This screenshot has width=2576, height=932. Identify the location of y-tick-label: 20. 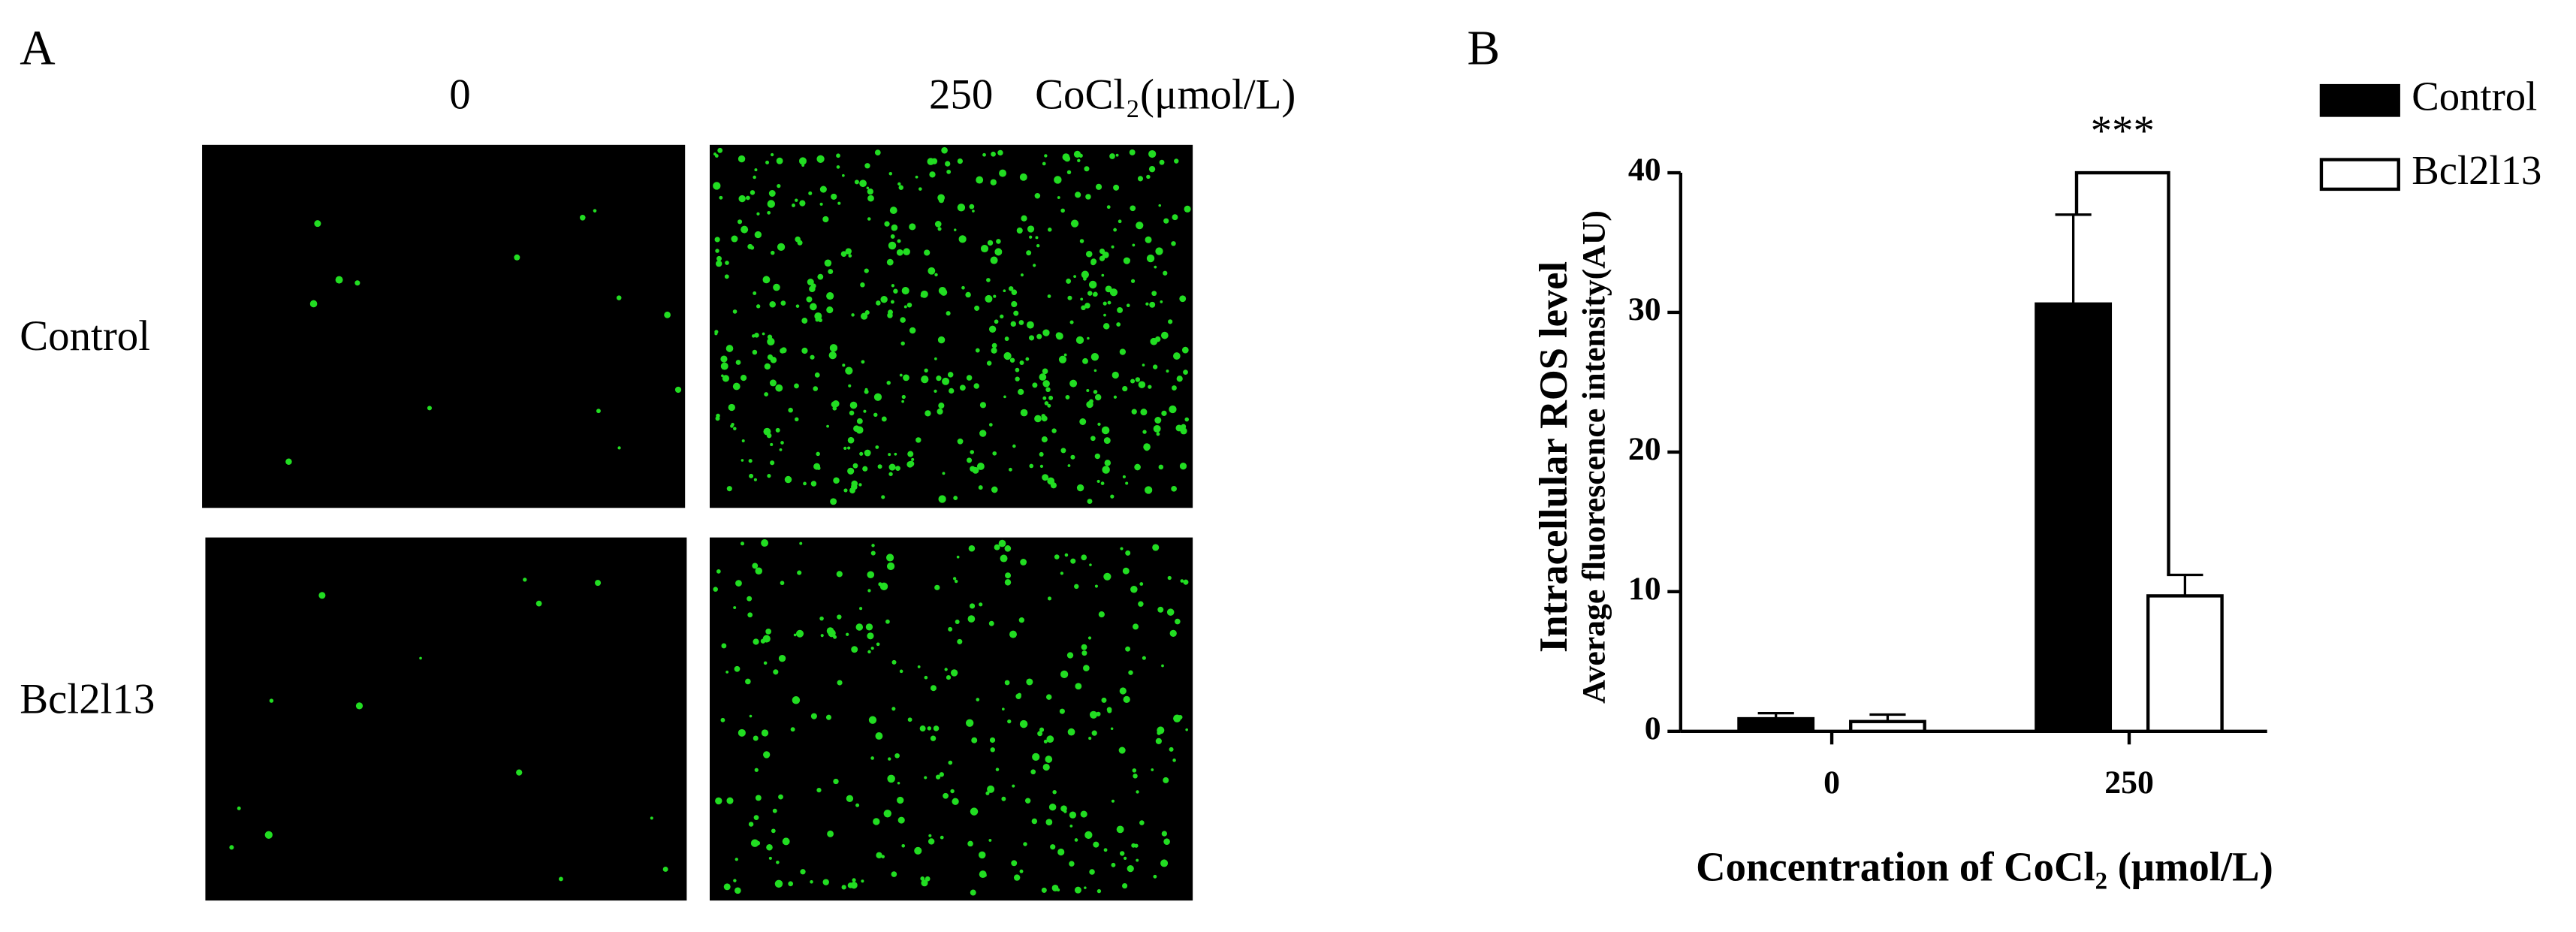
(1644, 449).